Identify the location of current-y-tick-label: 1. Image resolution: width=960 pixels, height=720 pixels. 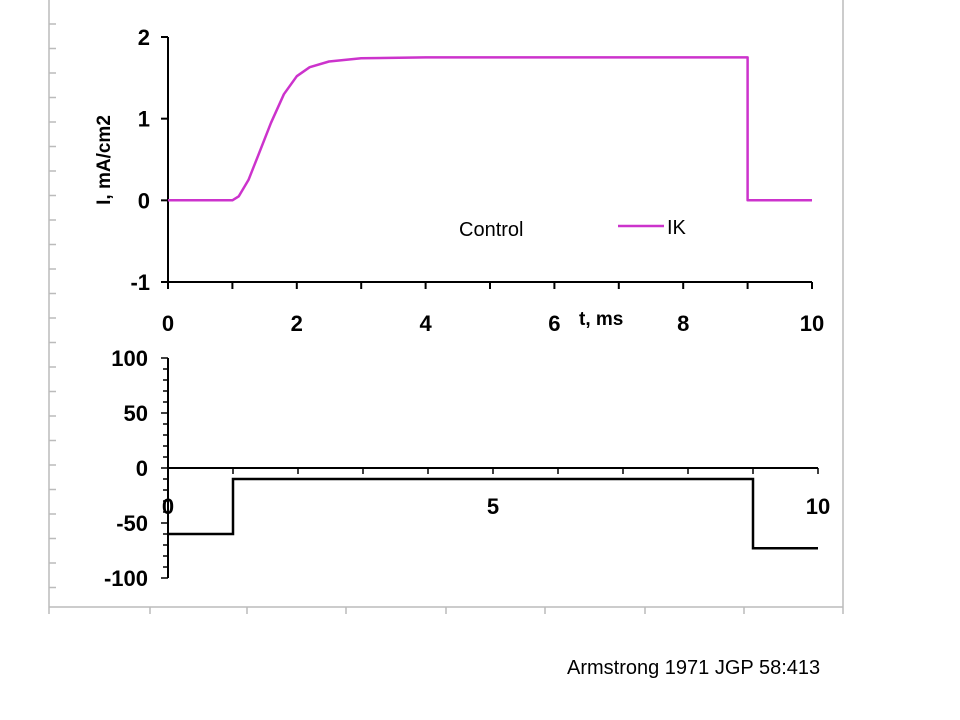
(144, 119).